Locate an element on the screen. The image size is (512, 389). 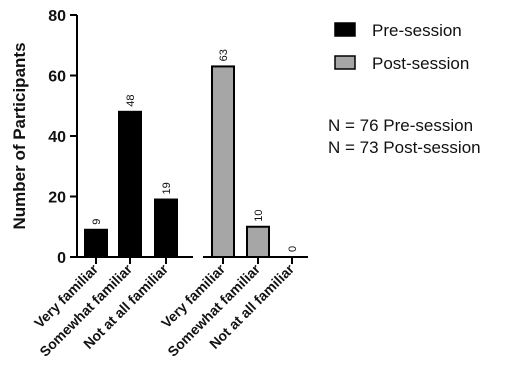
y-axis-title: Number of Participants is located at coordinates (19, 135).